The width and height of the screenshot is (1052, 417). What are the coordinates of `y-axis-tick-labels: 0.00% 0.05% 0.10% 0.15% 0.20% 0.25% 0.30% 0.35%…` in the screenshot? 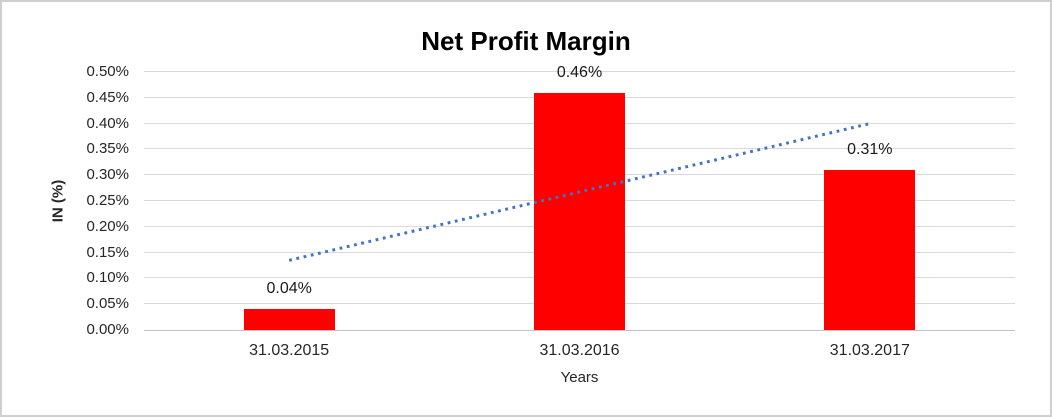 It's located at (65, 200).